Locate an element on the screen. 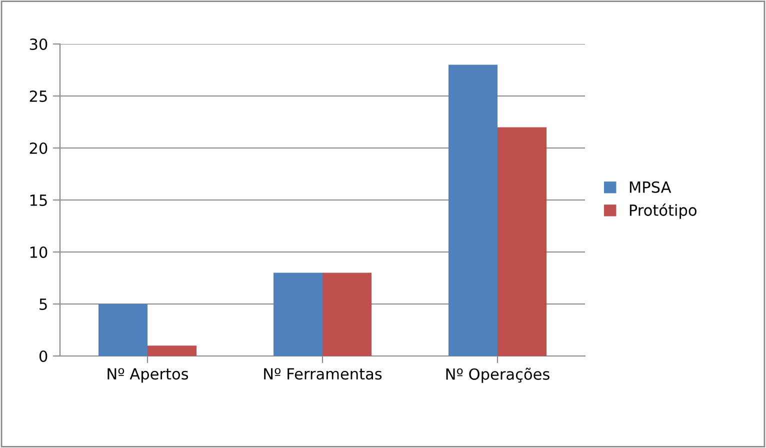 Image resolution: width=766 pixels, height=448 pixels. y-tick-label: 10 is located at coordinates (39, 252).